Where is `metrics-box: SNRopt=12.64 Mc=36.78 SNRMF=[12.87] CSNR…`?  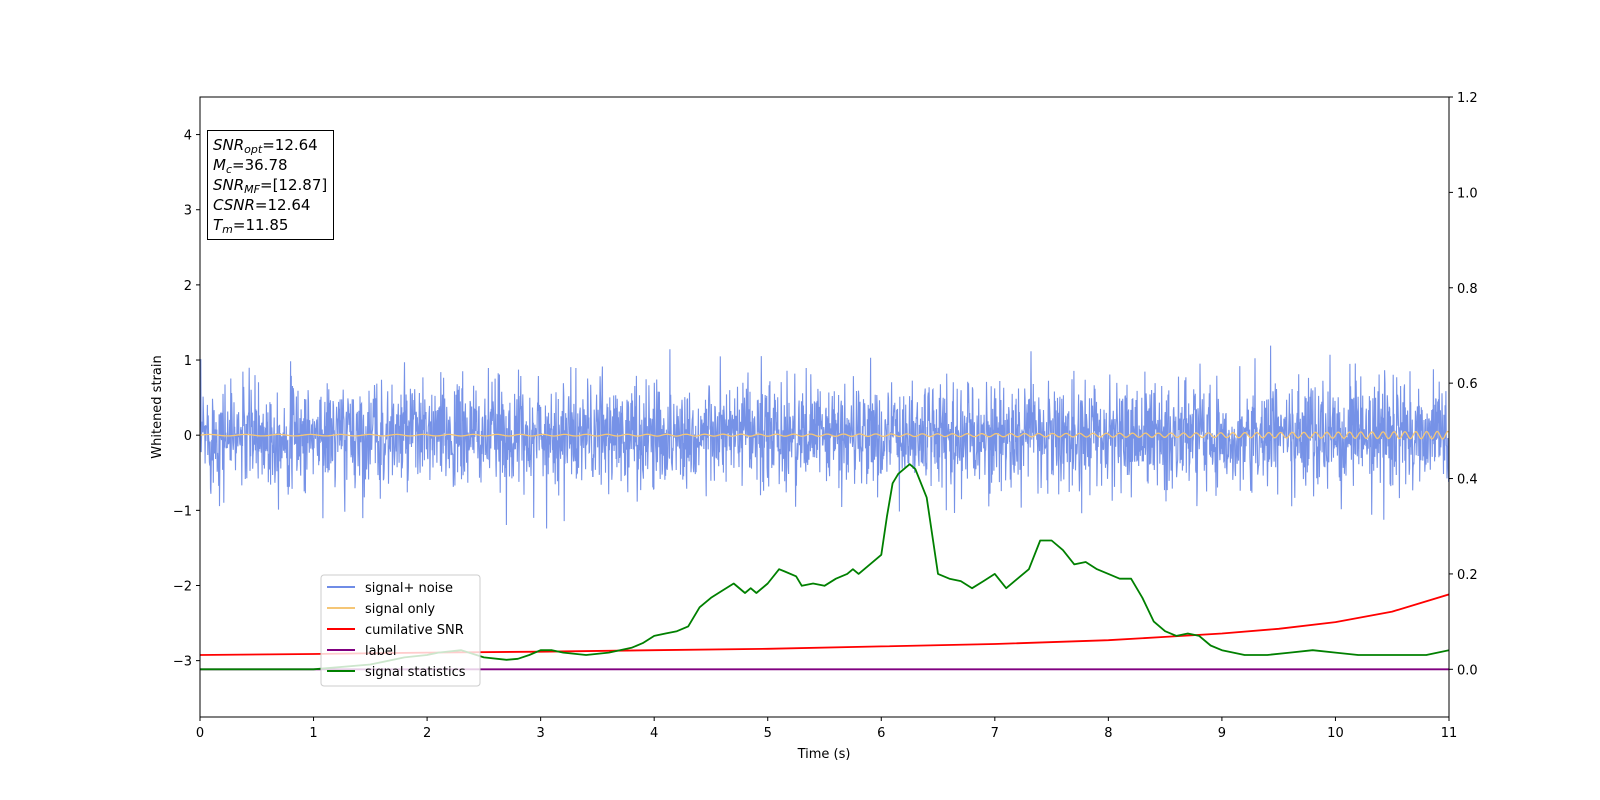
metrics-box: SNRopt=12.64 Mc=36.78 SNRMF=[12.87] CSNR… is located at coordinates (271, 185).